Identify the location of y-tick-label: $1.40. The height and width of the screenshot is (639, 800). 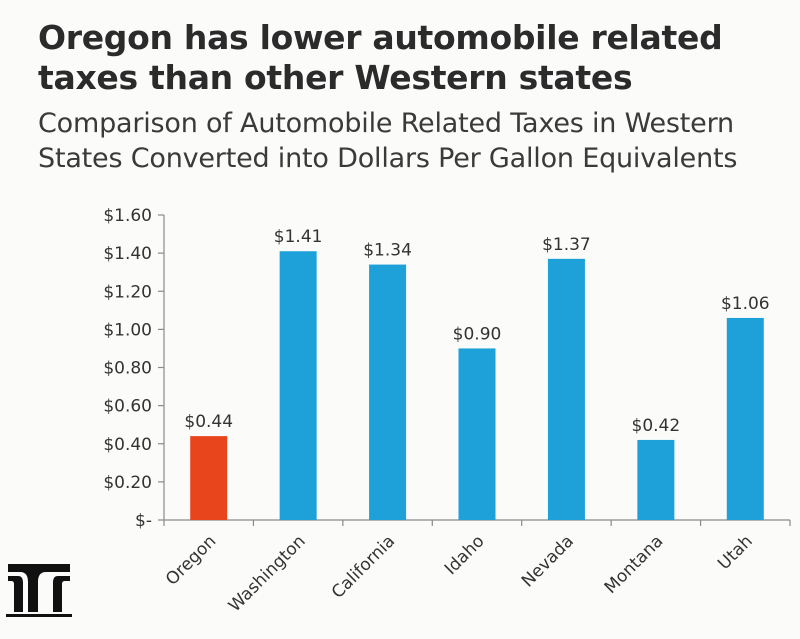
(127, 254).